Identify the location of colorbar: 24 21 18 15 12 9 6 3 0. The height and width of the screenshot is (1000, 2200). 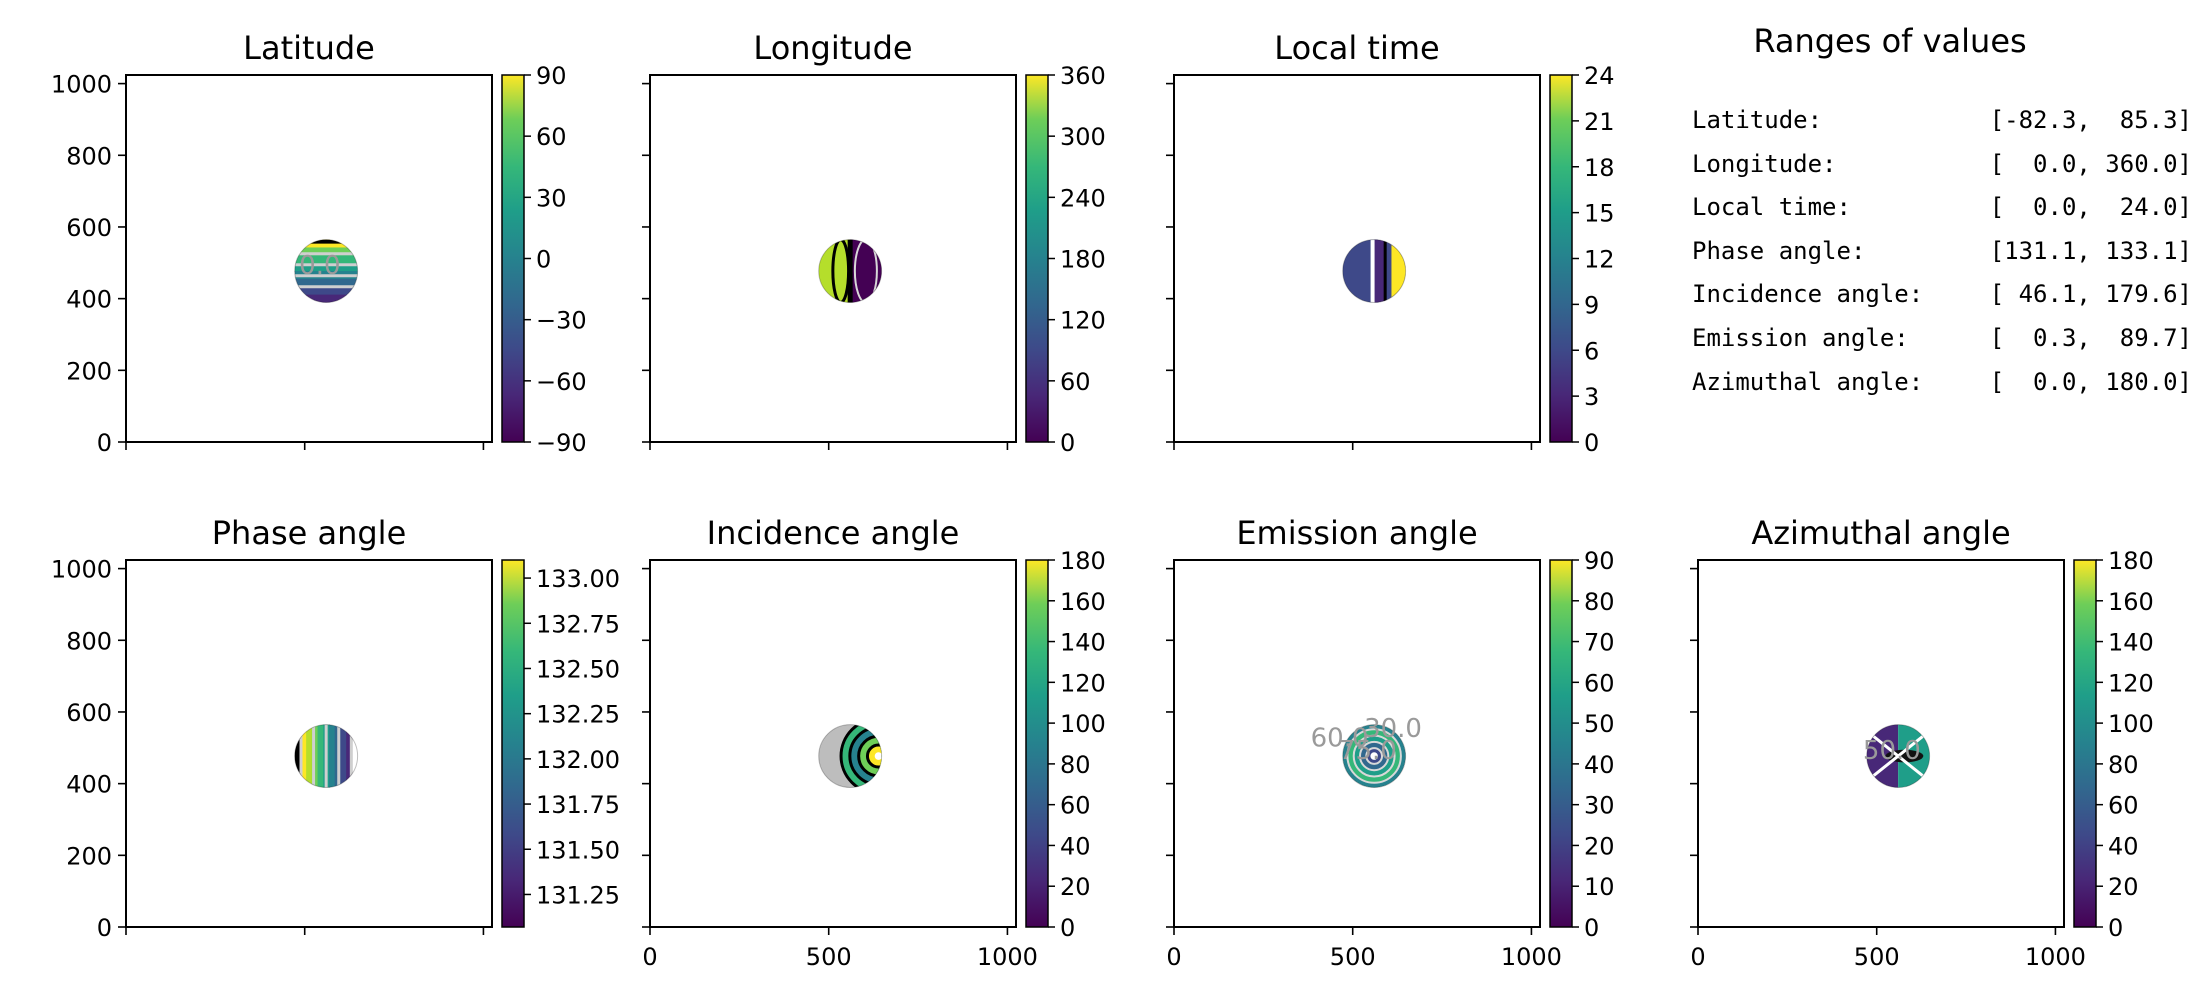
(1582, 259).